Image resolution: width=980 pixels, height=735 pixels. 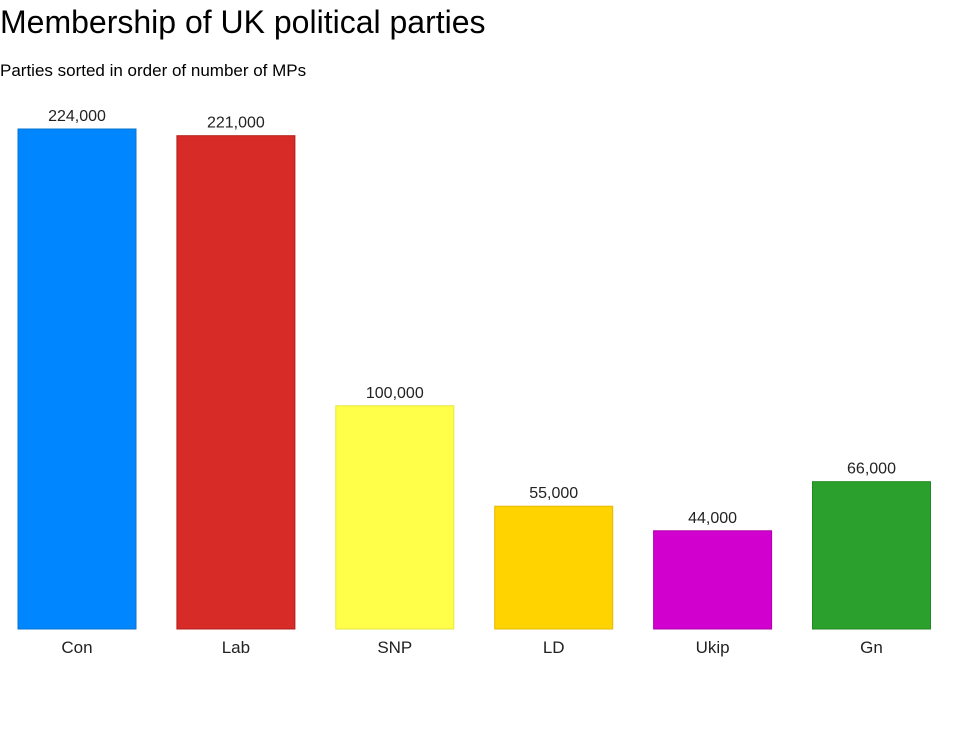 I want to click on bar-ld, so click(x=554, y=567).